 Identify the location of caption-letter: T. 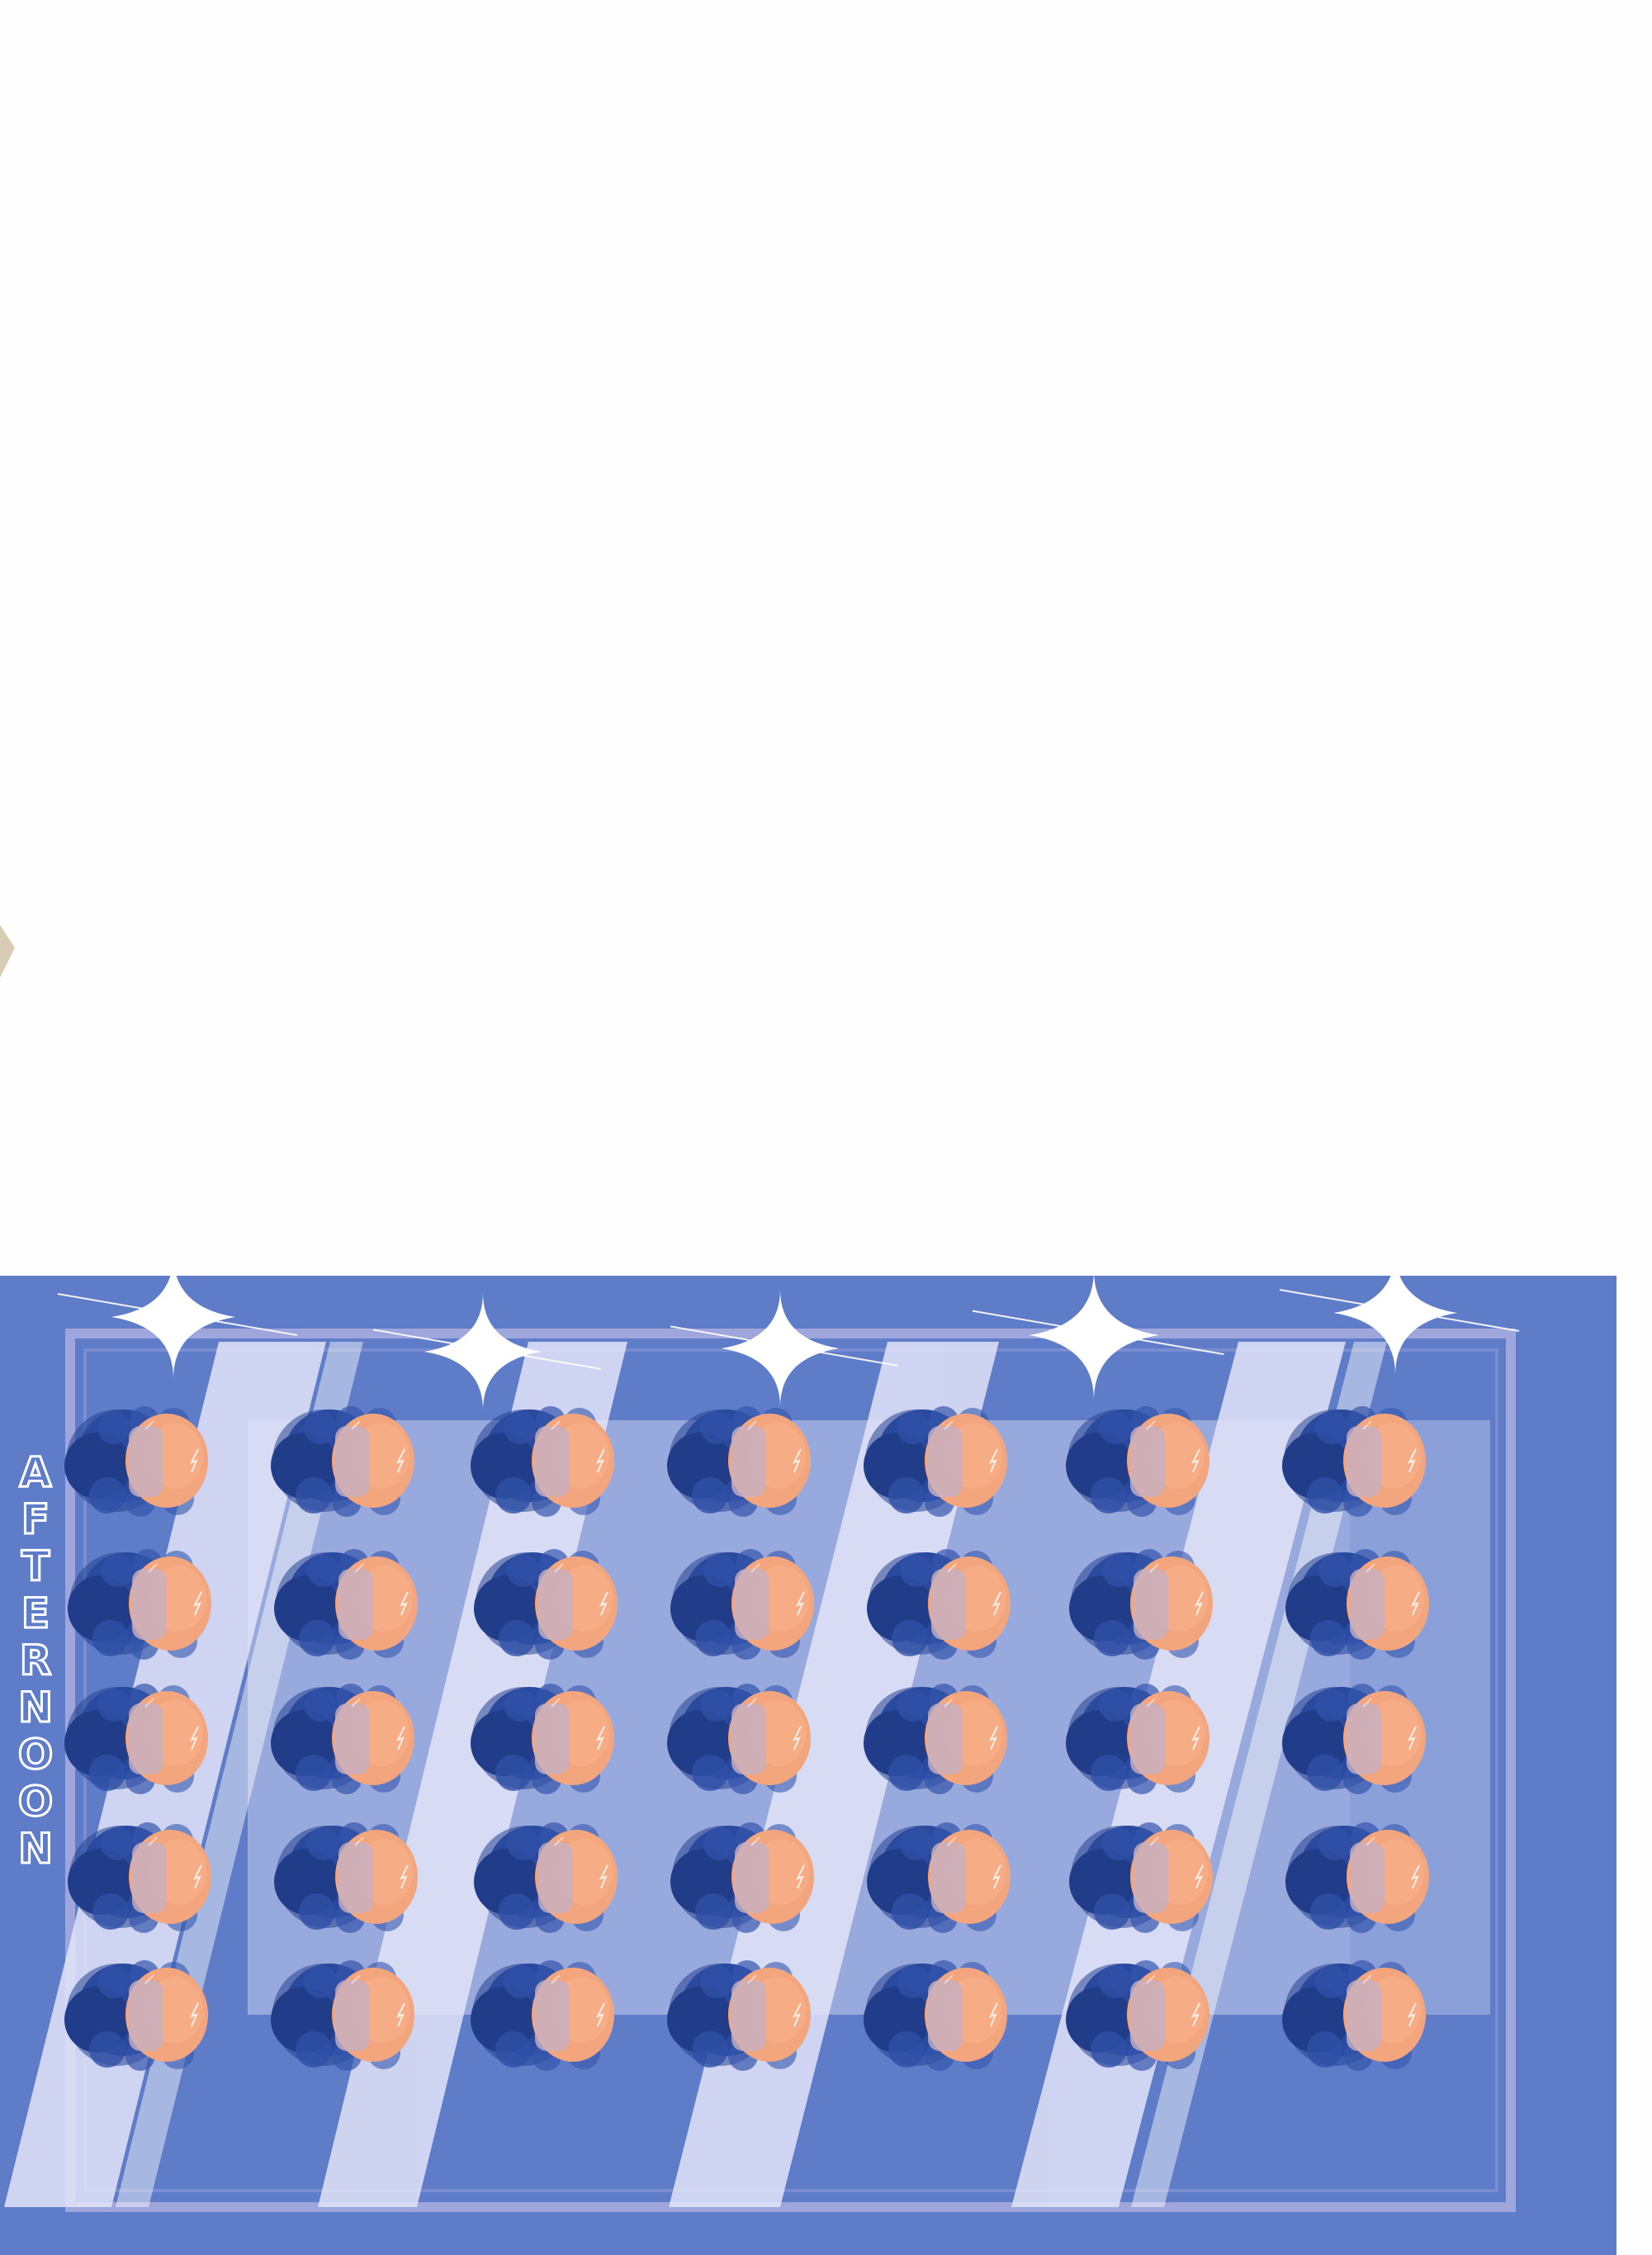
(35, 1567).